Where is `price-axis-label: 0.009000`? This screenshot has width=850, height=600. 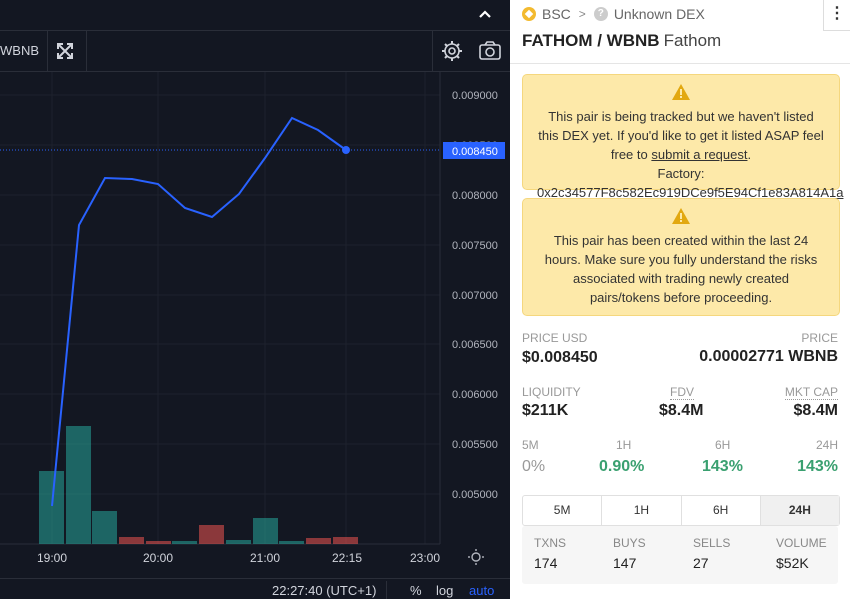
price-axis-label: 0.009000 is located at coordinates (475, 96).